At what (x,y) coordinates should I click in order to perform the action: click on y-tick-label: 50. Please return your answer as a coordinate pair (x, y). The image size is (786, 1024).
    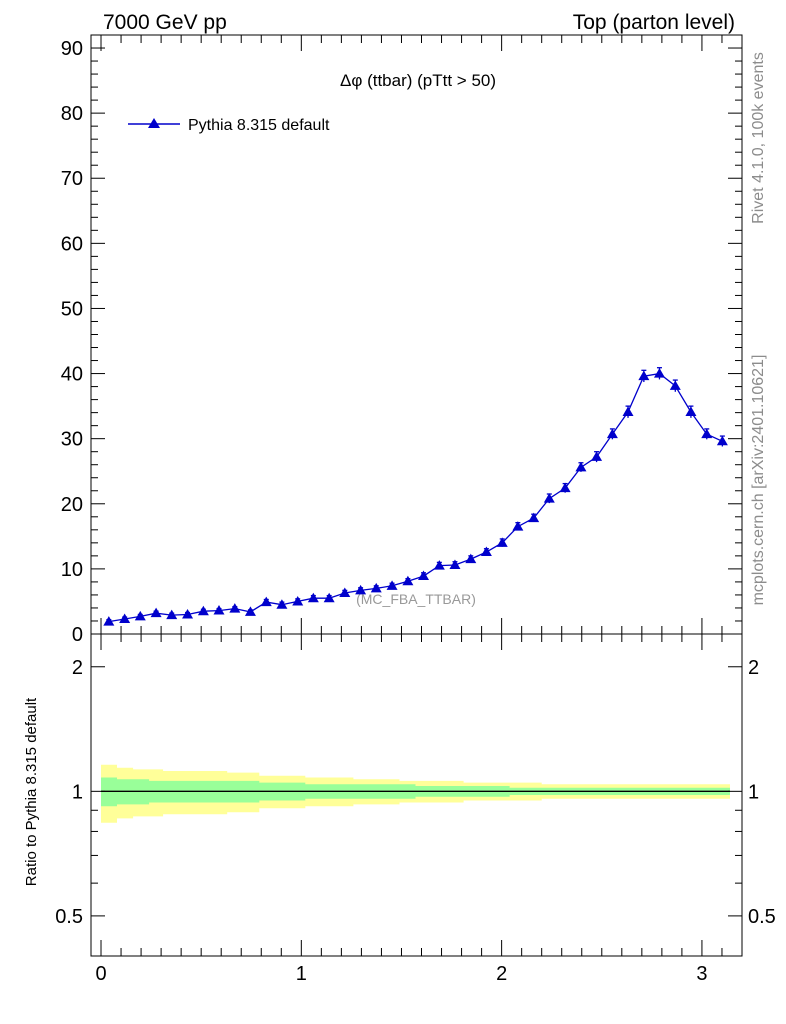
    Looking at the image, I should click on (72, 309).